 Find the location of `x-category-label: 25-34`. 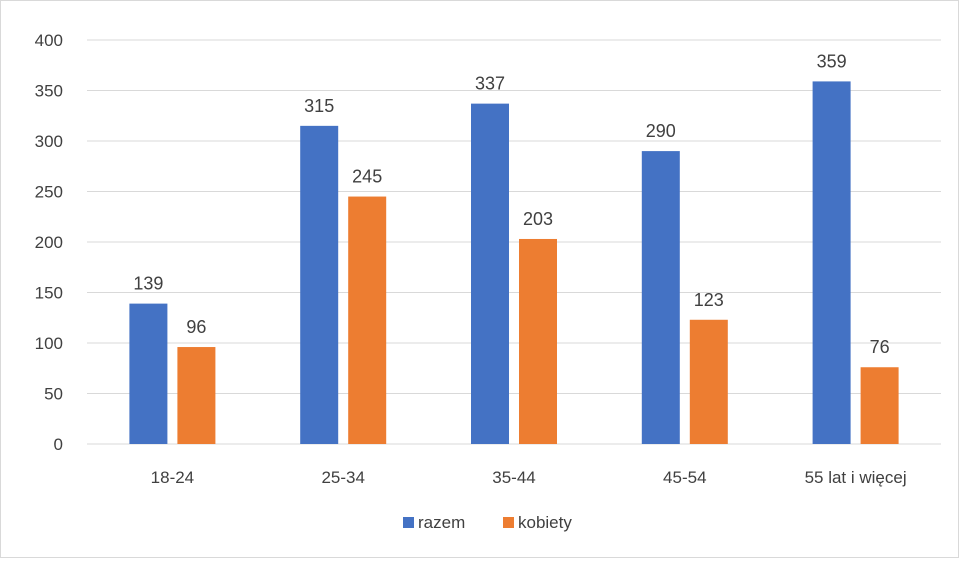

x-category-label: 25-34 is located at coordinates (342, 477).